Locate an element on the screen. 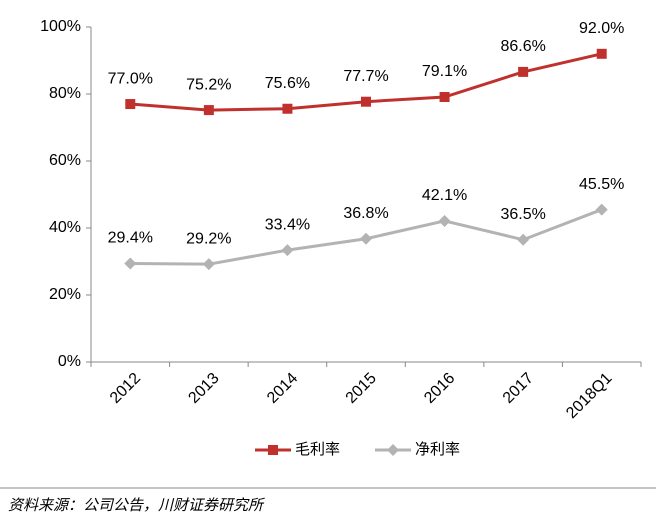 The image size is (656, 526). y-tick-label: 80% is located at coordinates (65, 93).